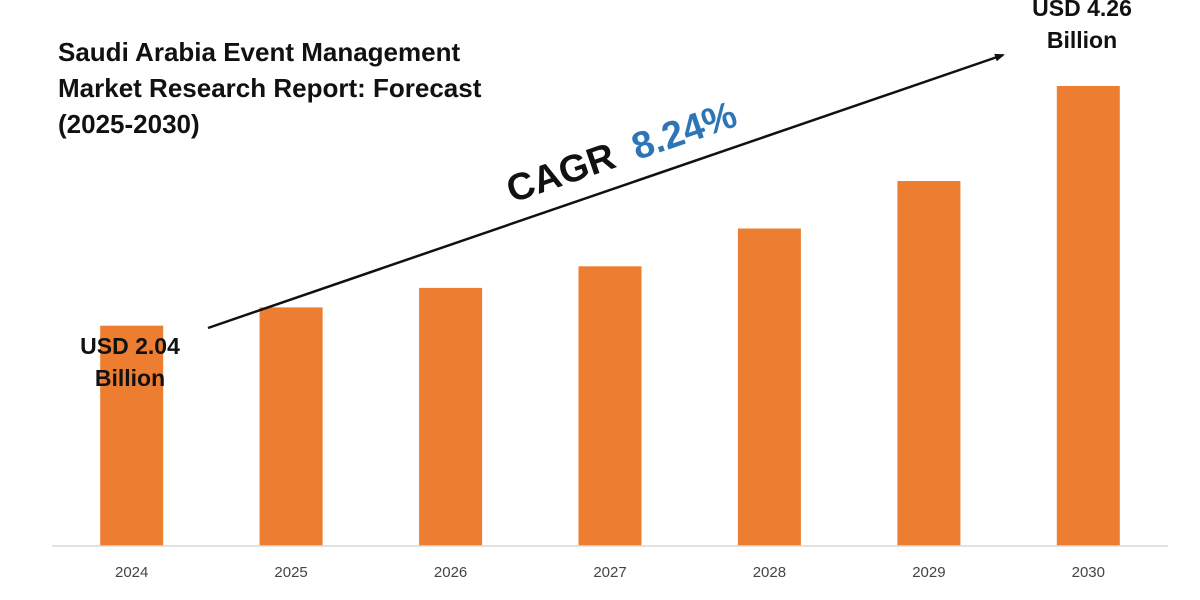  What do you see at coordinates (130, 346) in the screenshot?
I see `start-value-amount: USD 2.04` at bounding box center [130, 346].